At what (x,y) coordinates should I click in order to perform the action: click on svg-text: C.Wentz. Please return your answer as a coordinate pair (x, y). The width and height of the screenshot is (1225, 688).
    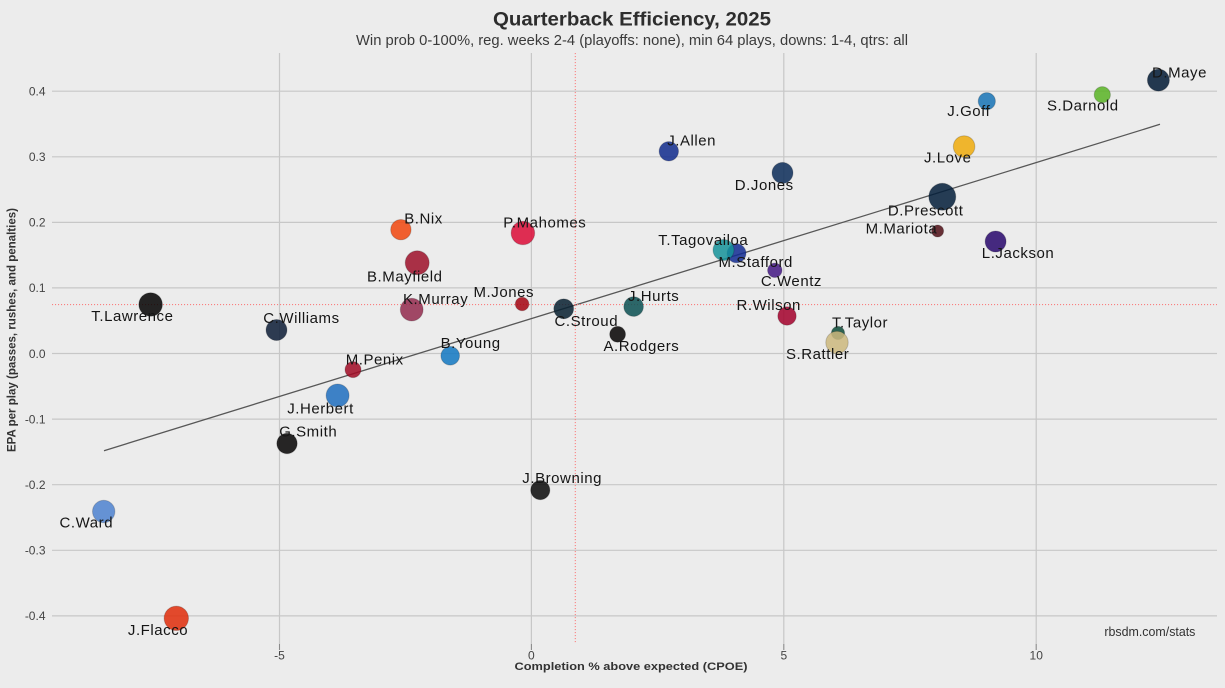
    Looking at the image, I should click on (791, 281).